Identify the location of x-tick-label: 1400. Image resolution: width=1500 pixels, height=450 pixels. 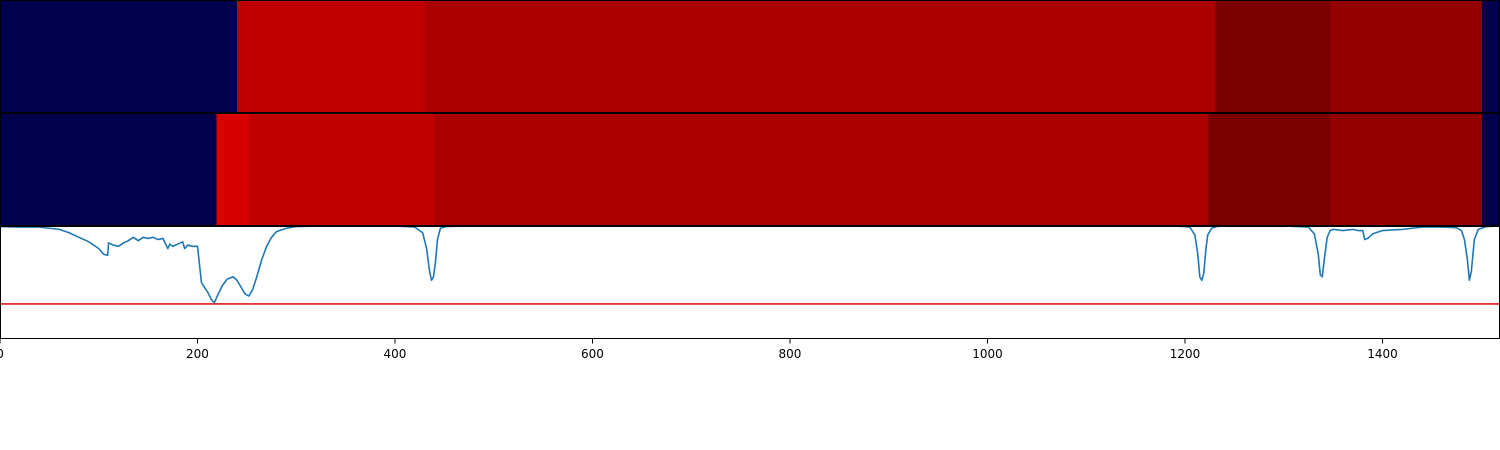
(1382, 354).